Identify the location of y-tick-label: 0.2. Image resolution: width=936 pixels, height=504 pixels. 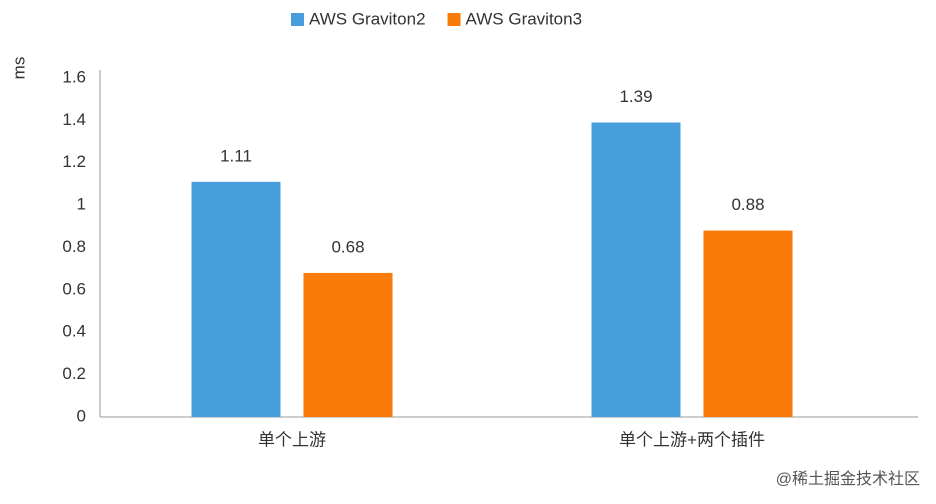
(74, 373).